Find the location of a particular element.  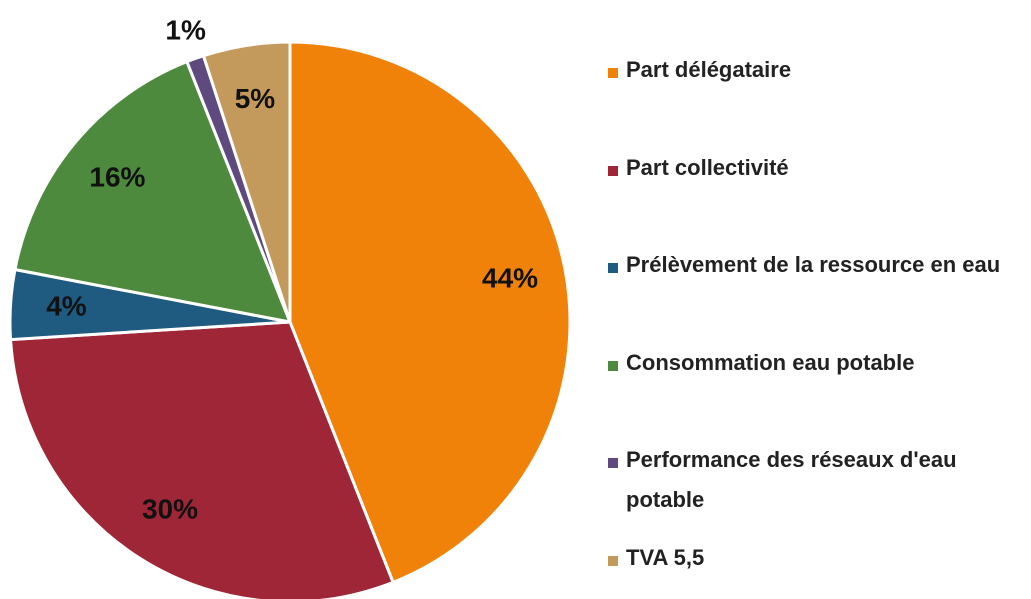

legend-item: Performance des réseaux d'eau potable is located at coordinates (813, 483).